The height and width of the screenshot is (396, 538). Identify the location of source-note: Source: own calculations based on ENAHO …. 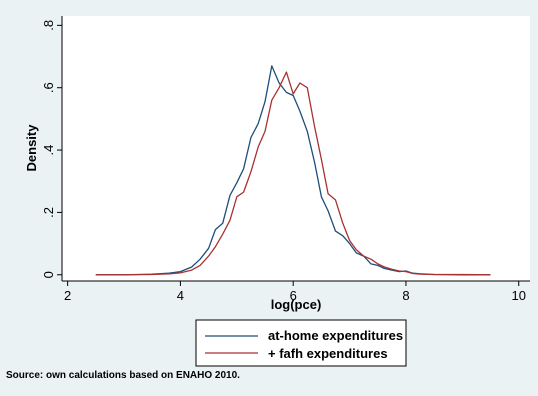
(123, 375).